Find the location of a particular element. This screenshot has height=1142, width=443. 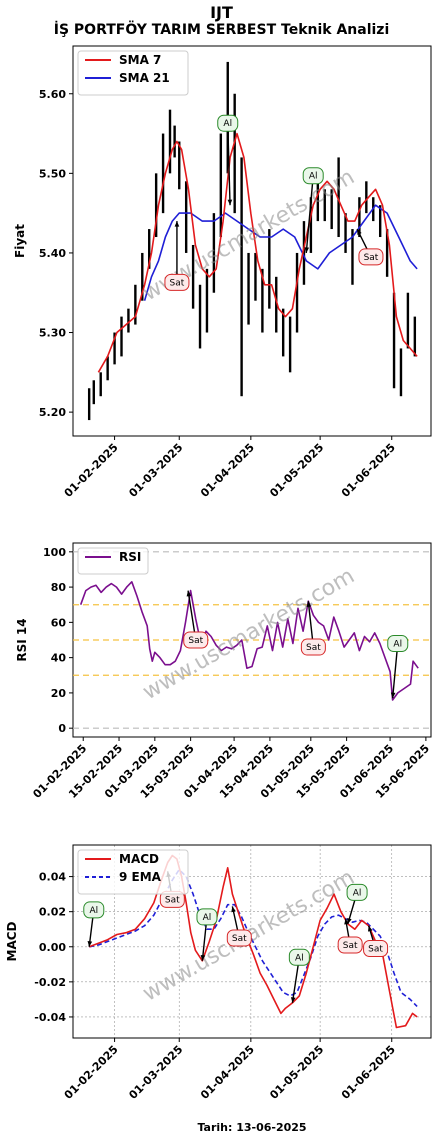

y-axis-label: Fiyat is located at coordinates (20, 241).